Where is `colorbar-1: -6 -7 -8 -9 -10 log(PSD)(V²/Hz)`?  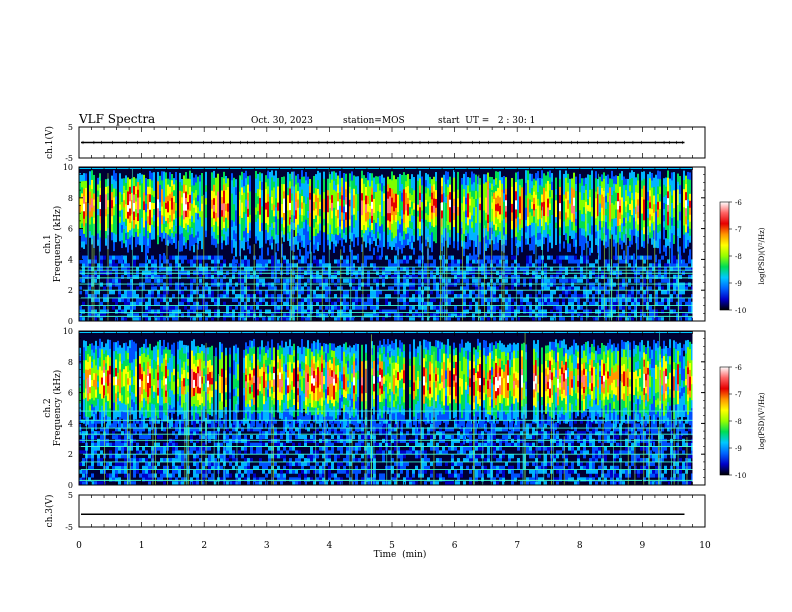 colorbar-1: -6 -7 -8 -9 -10 log(PSD)(V²/Hz) is located at coordinates (742, 257).